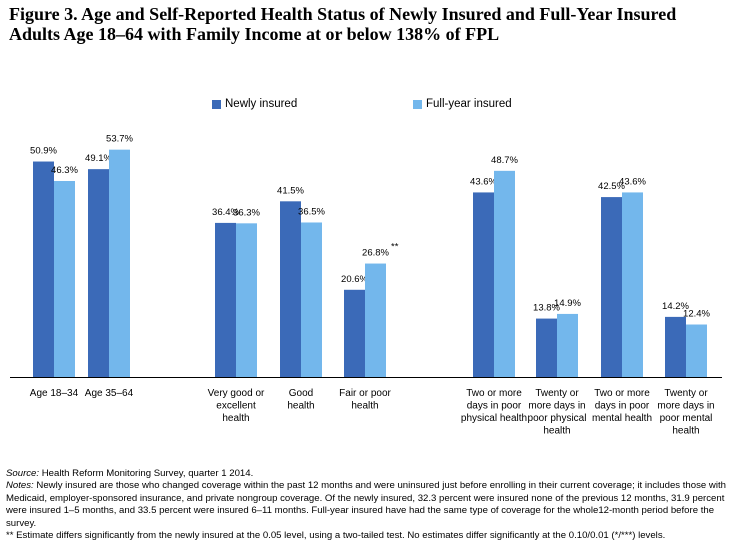  What do you see at coordinates (246, 212) in the screenshot?
I see `data-label: 36.3%` at bounding box center [246, 212].